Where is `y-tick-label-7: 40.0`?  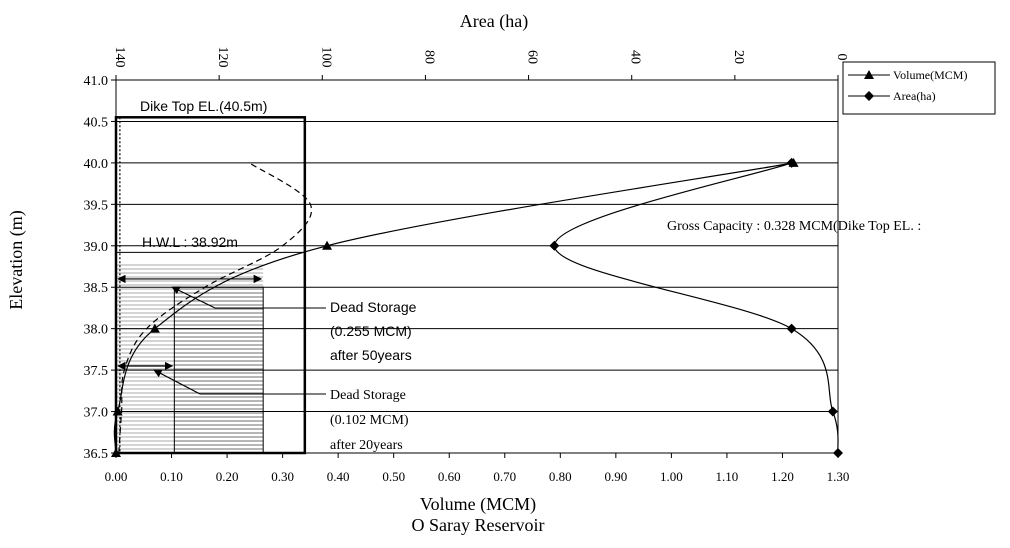 y-tick-label-7: 40.0 is located at coordinates (96, 164).